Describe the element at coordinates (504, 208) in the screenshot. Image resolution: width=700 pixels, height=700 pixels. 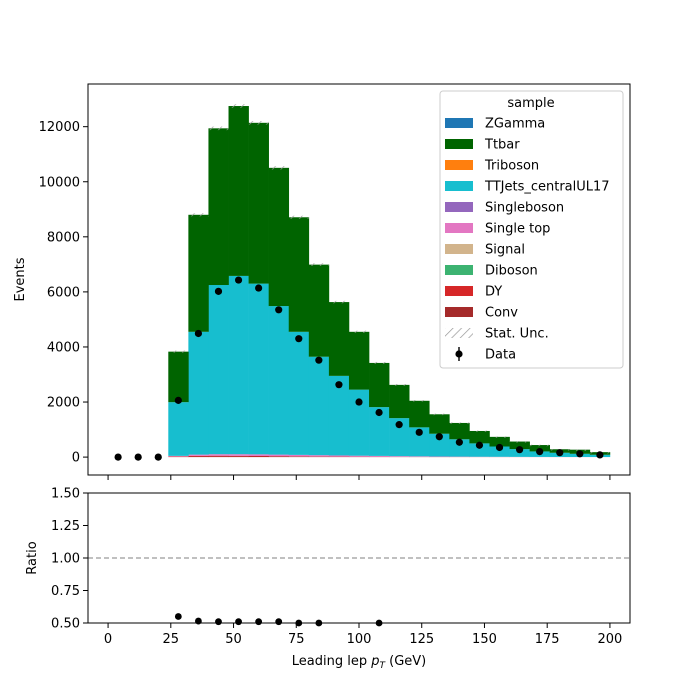
I see `legend-item: Singleboson` at that location.